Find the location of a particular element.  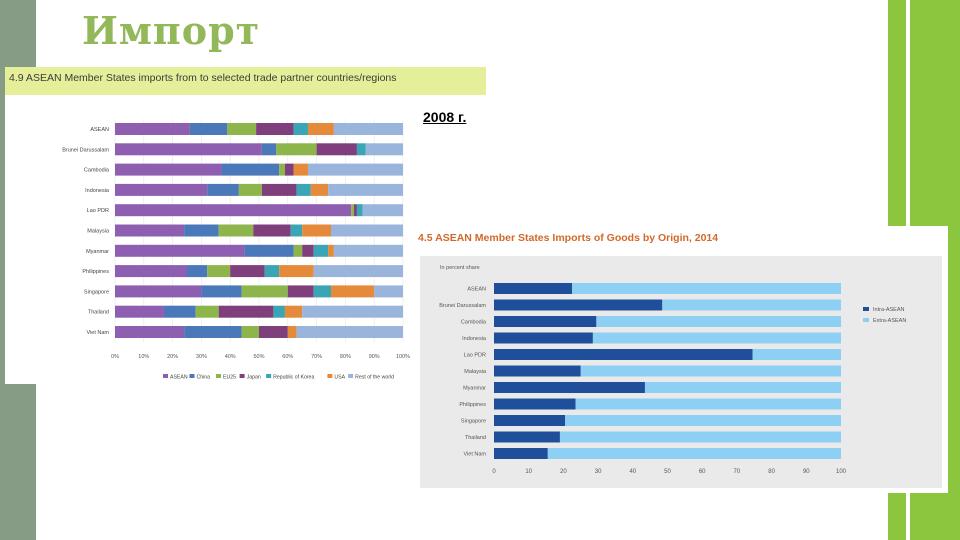

legend-label: Japan is located at coordinates (254, 378).